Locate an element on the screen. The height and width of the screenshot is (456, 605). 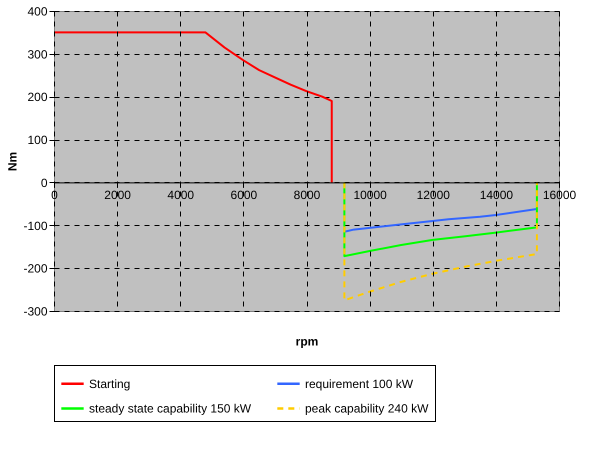
x-tick-label: 2000 is located at coordinates (118, 195).